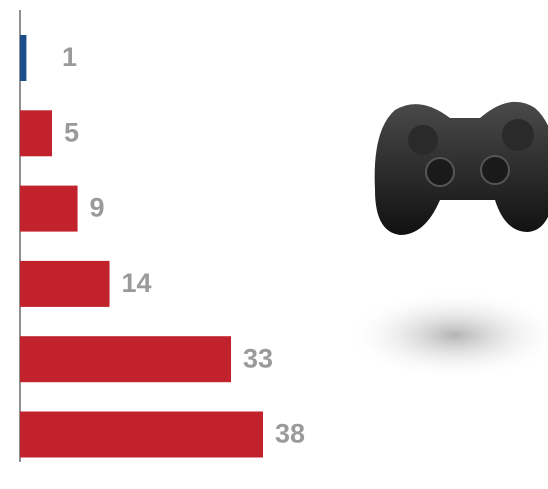 The height and width of the screenshot is (489, 548). Describe the element at coordinates (290, 434) in the screenshot. I see `data-label: 38` at that location.